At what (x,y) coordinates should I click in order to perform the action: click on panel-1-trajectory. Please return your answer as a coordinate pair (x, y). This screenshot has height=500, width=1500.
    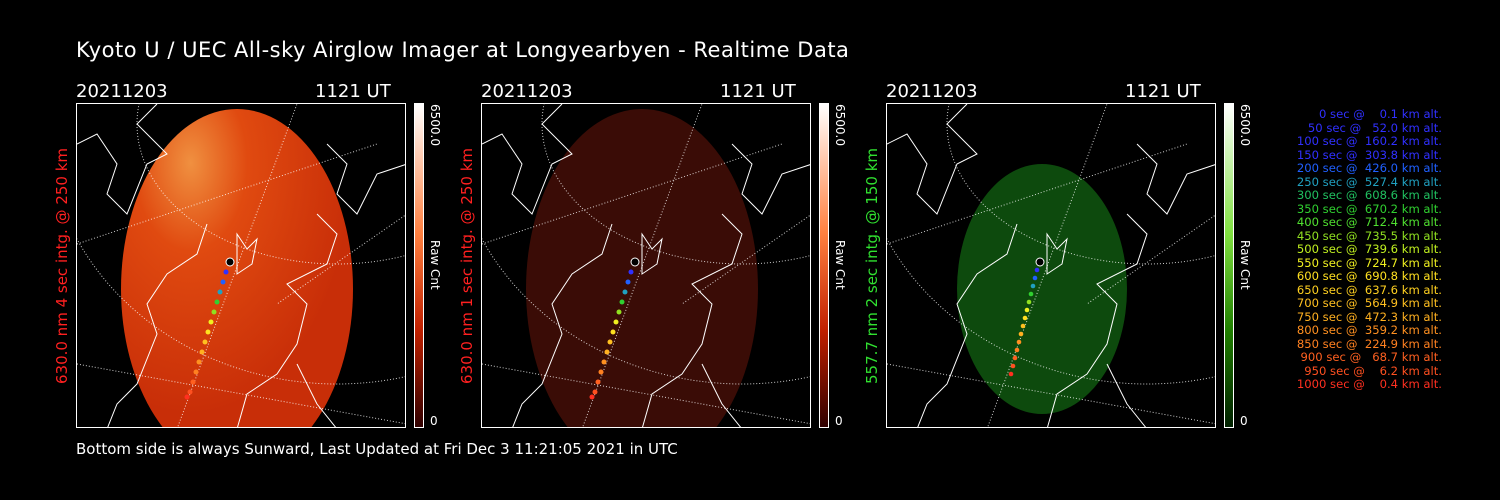
    Looking at the image, I should click on (209, 328).